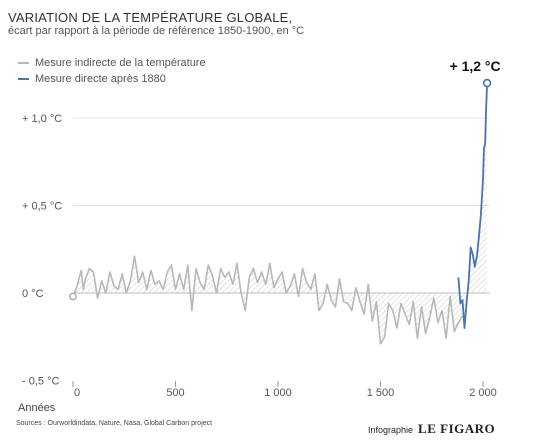 The height and width of the screenshot is (445, 536). What do you see at coordinates (42, 119) in the screenshot?
I see `y-tick-label: + 1,0 °C` at bounding box center [42, 119].